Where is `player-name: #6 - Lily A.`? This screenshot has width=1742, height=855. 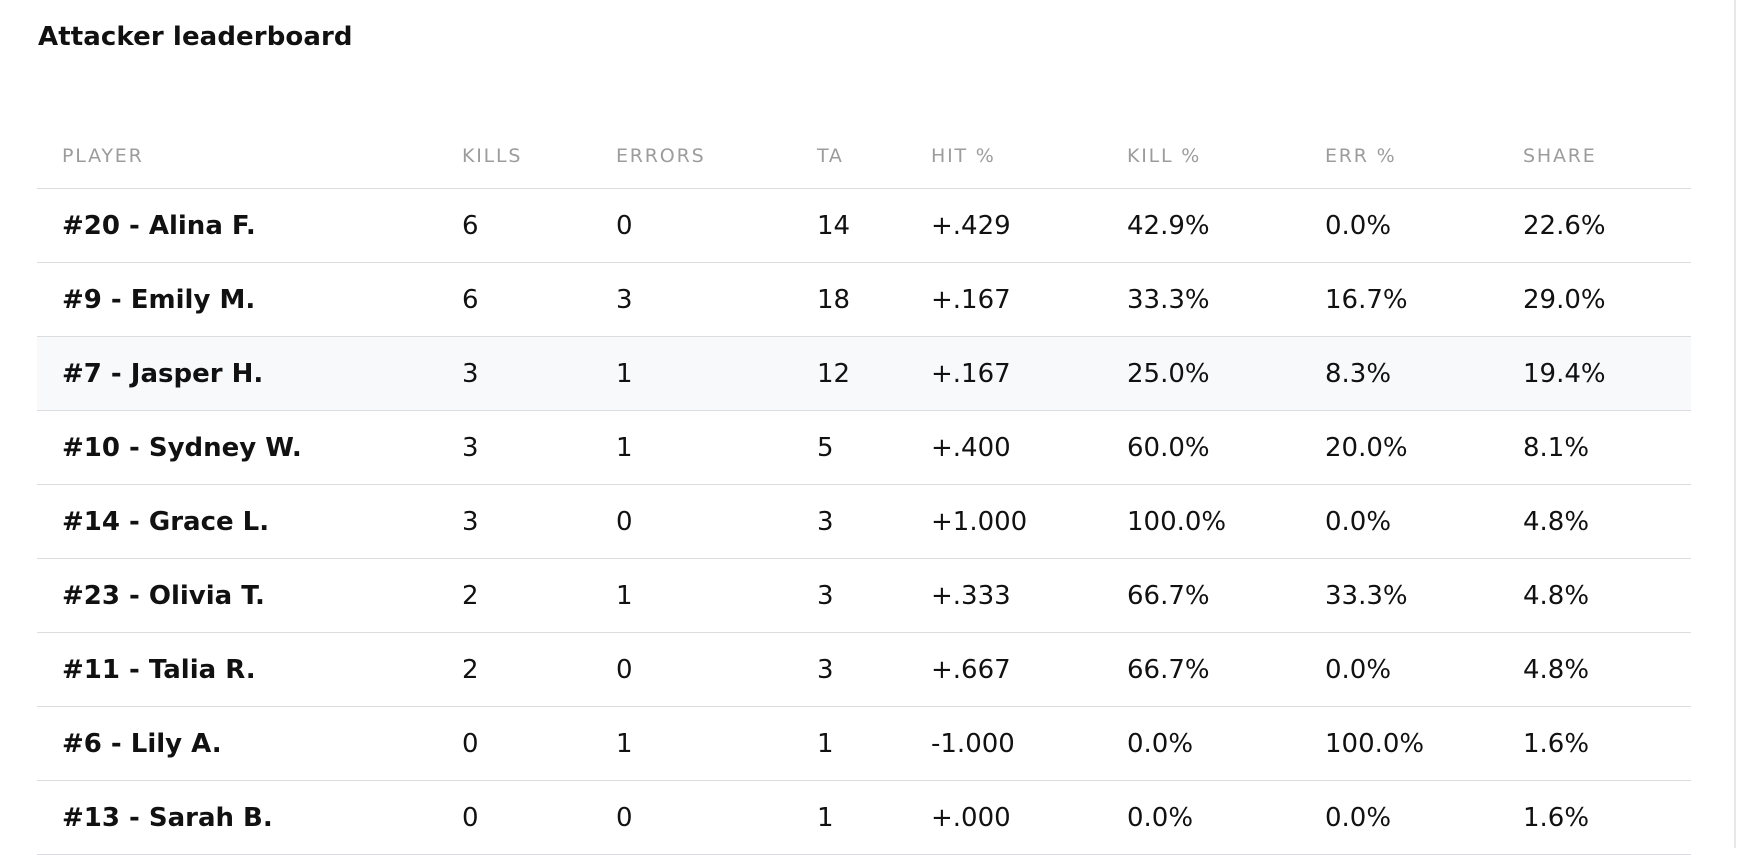
player-name: #6 - Lily A. is located at coordinates (249, 743).